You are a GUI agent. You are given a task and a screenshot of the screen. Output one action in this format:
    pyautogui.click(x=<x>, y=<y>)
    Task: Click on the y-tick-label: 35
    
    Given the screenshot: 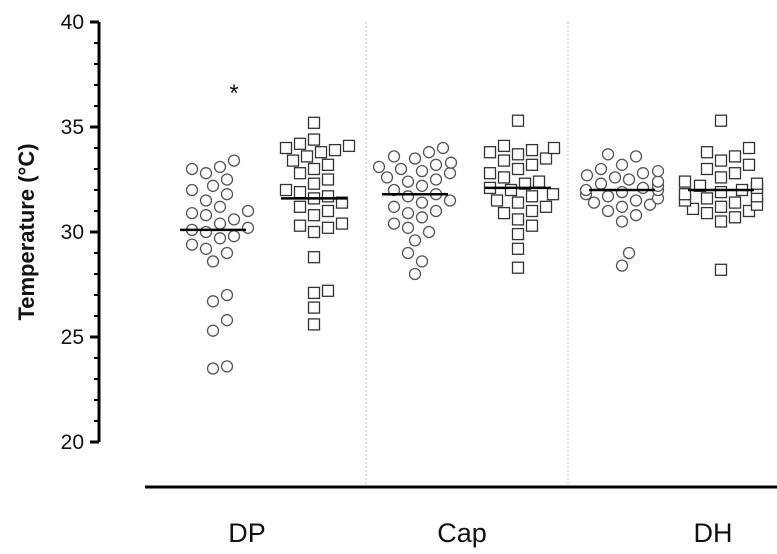 What is the action you would take?
    pyautogui.click(x=72, y=127)
    